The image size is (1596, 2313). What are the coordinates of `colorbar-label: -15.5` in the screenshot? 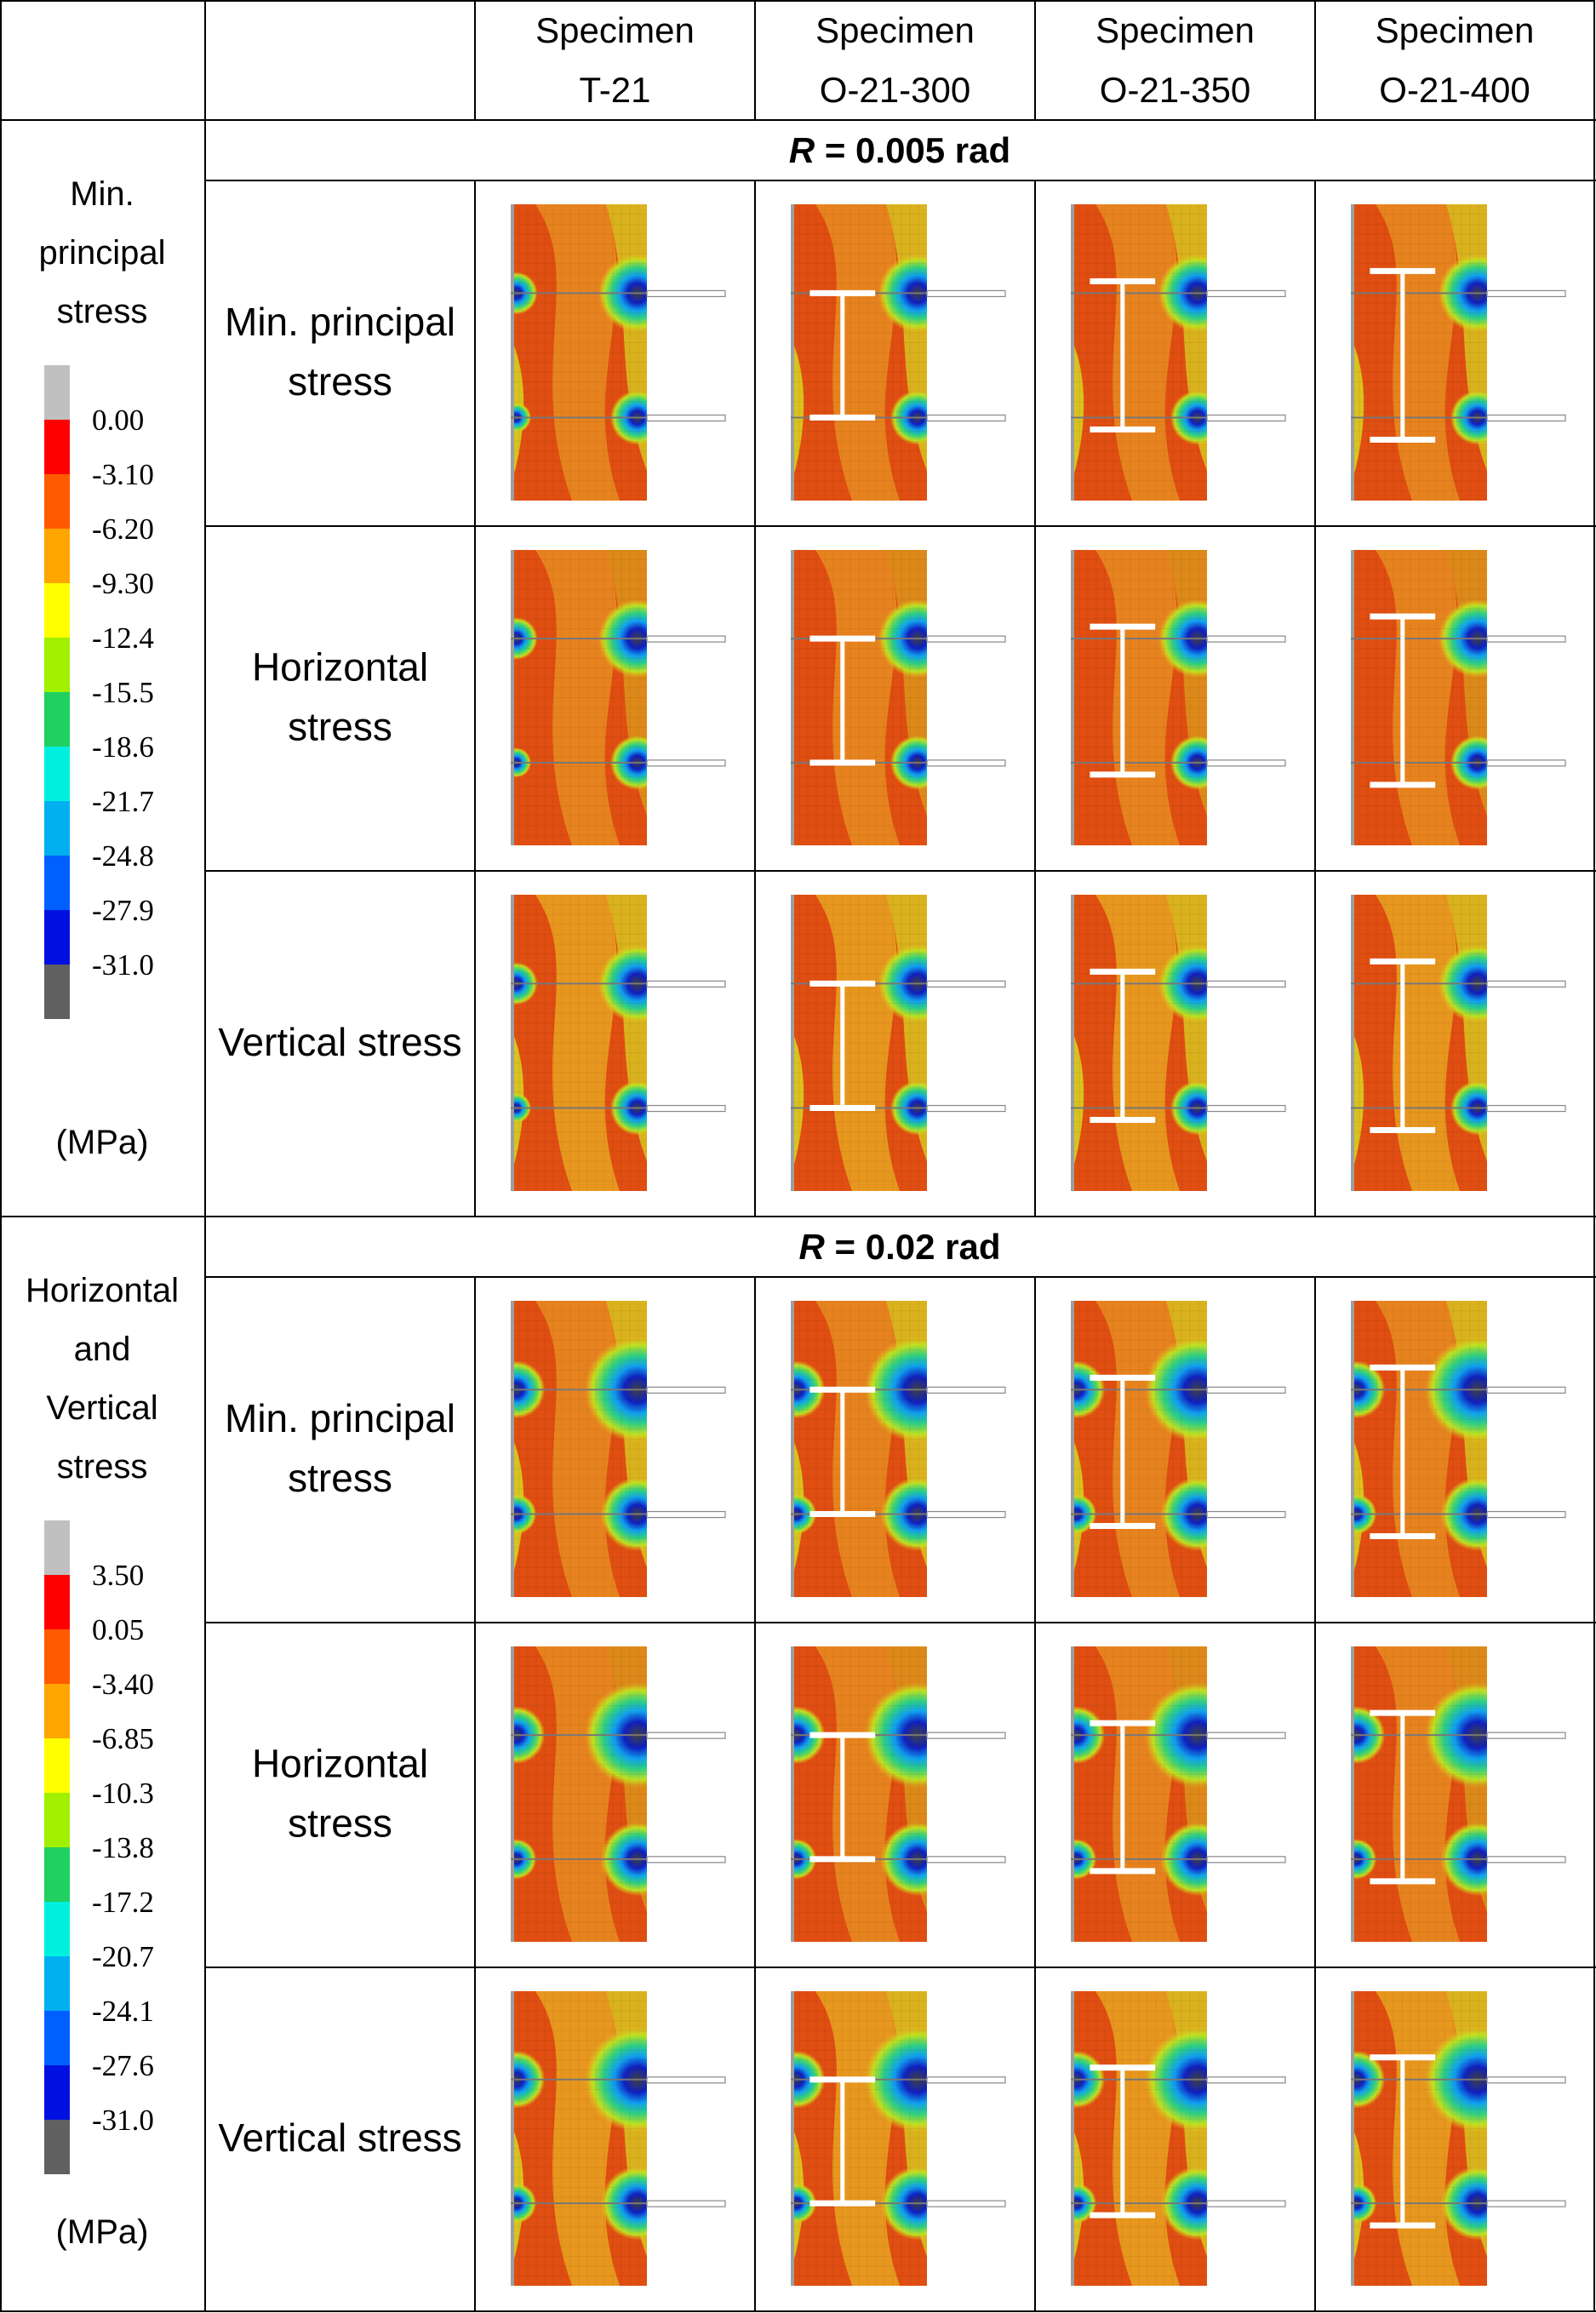 It's located at (123, 693).